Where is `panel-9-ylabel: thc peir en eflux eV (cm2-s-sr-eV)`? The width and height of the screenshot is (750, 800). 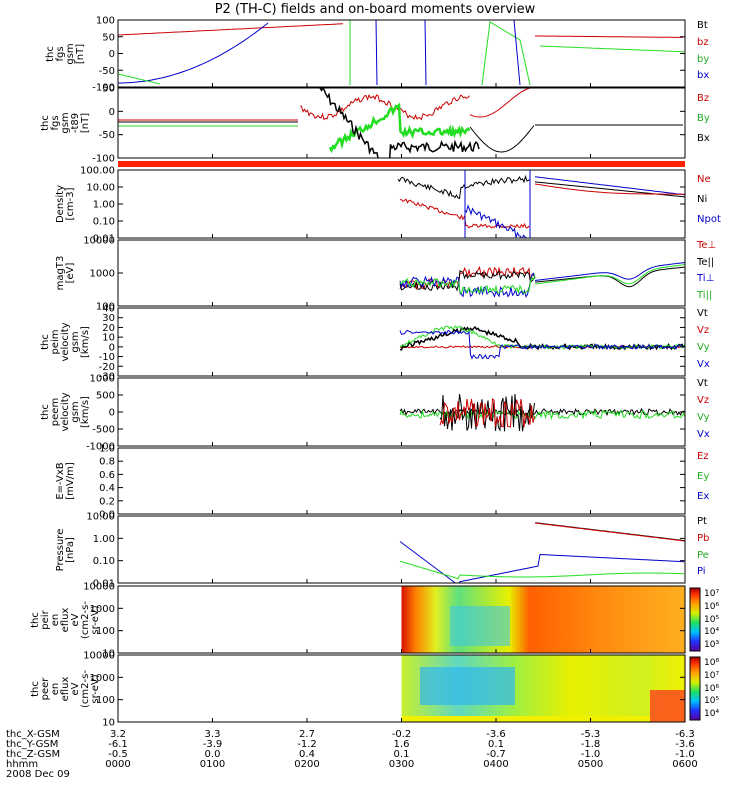 panel-9-ylabel: thc peir en eflux eV (cm2-s-sr-eV) is located at coordinates (65, 619).